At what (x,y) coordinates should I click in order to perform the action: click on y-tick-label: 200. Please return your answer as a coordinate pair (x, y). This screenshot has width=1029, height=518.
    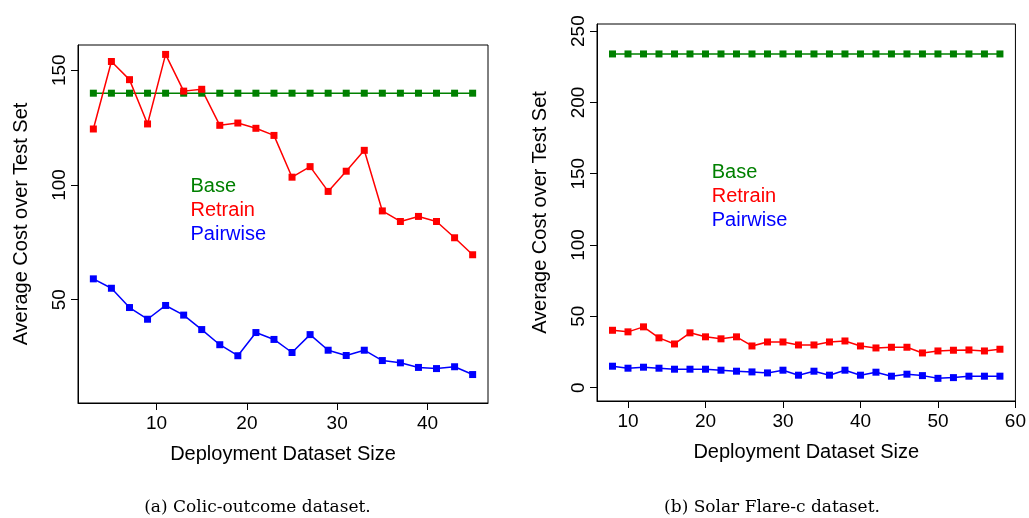
    Looking at the image, I should click on (577, 102).